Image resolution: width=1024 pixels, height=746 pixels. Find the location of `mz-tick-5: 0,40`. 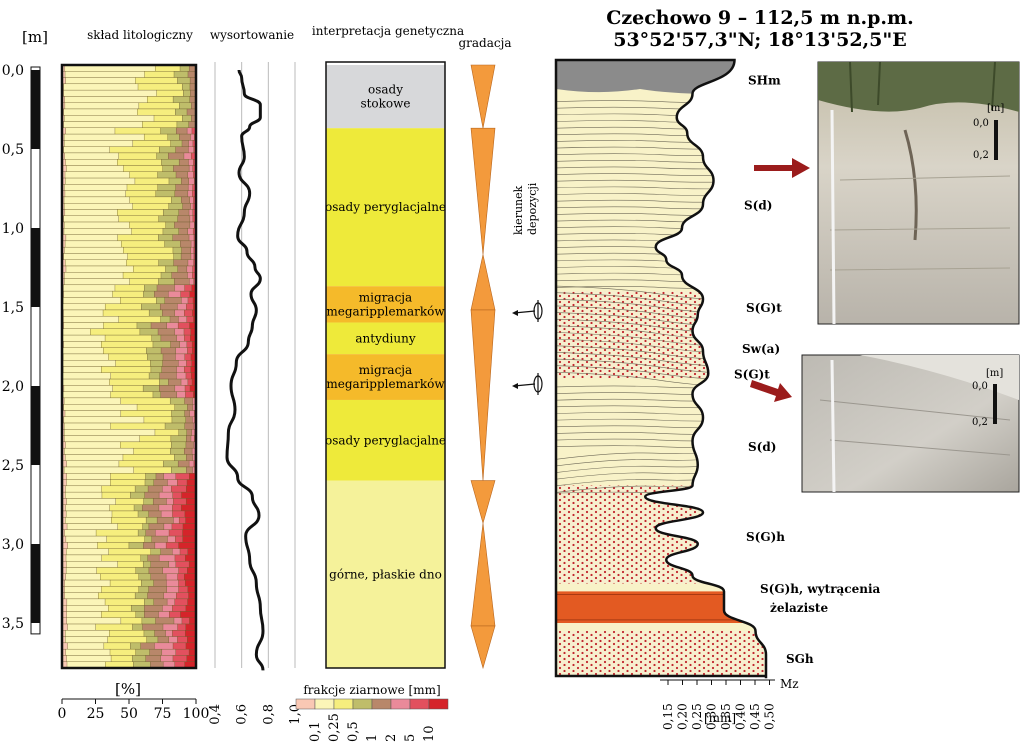

mz-tick-5: 0,40 is located at coordinates (741, 716).